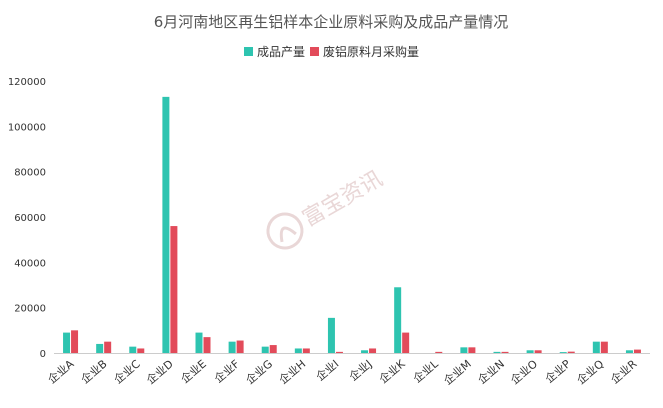 The height and width of the screenshot is (408, 663). Describe the element at coordinates (30, 173) in the screenshot. I see `y-tick-label: 80000` at that location.